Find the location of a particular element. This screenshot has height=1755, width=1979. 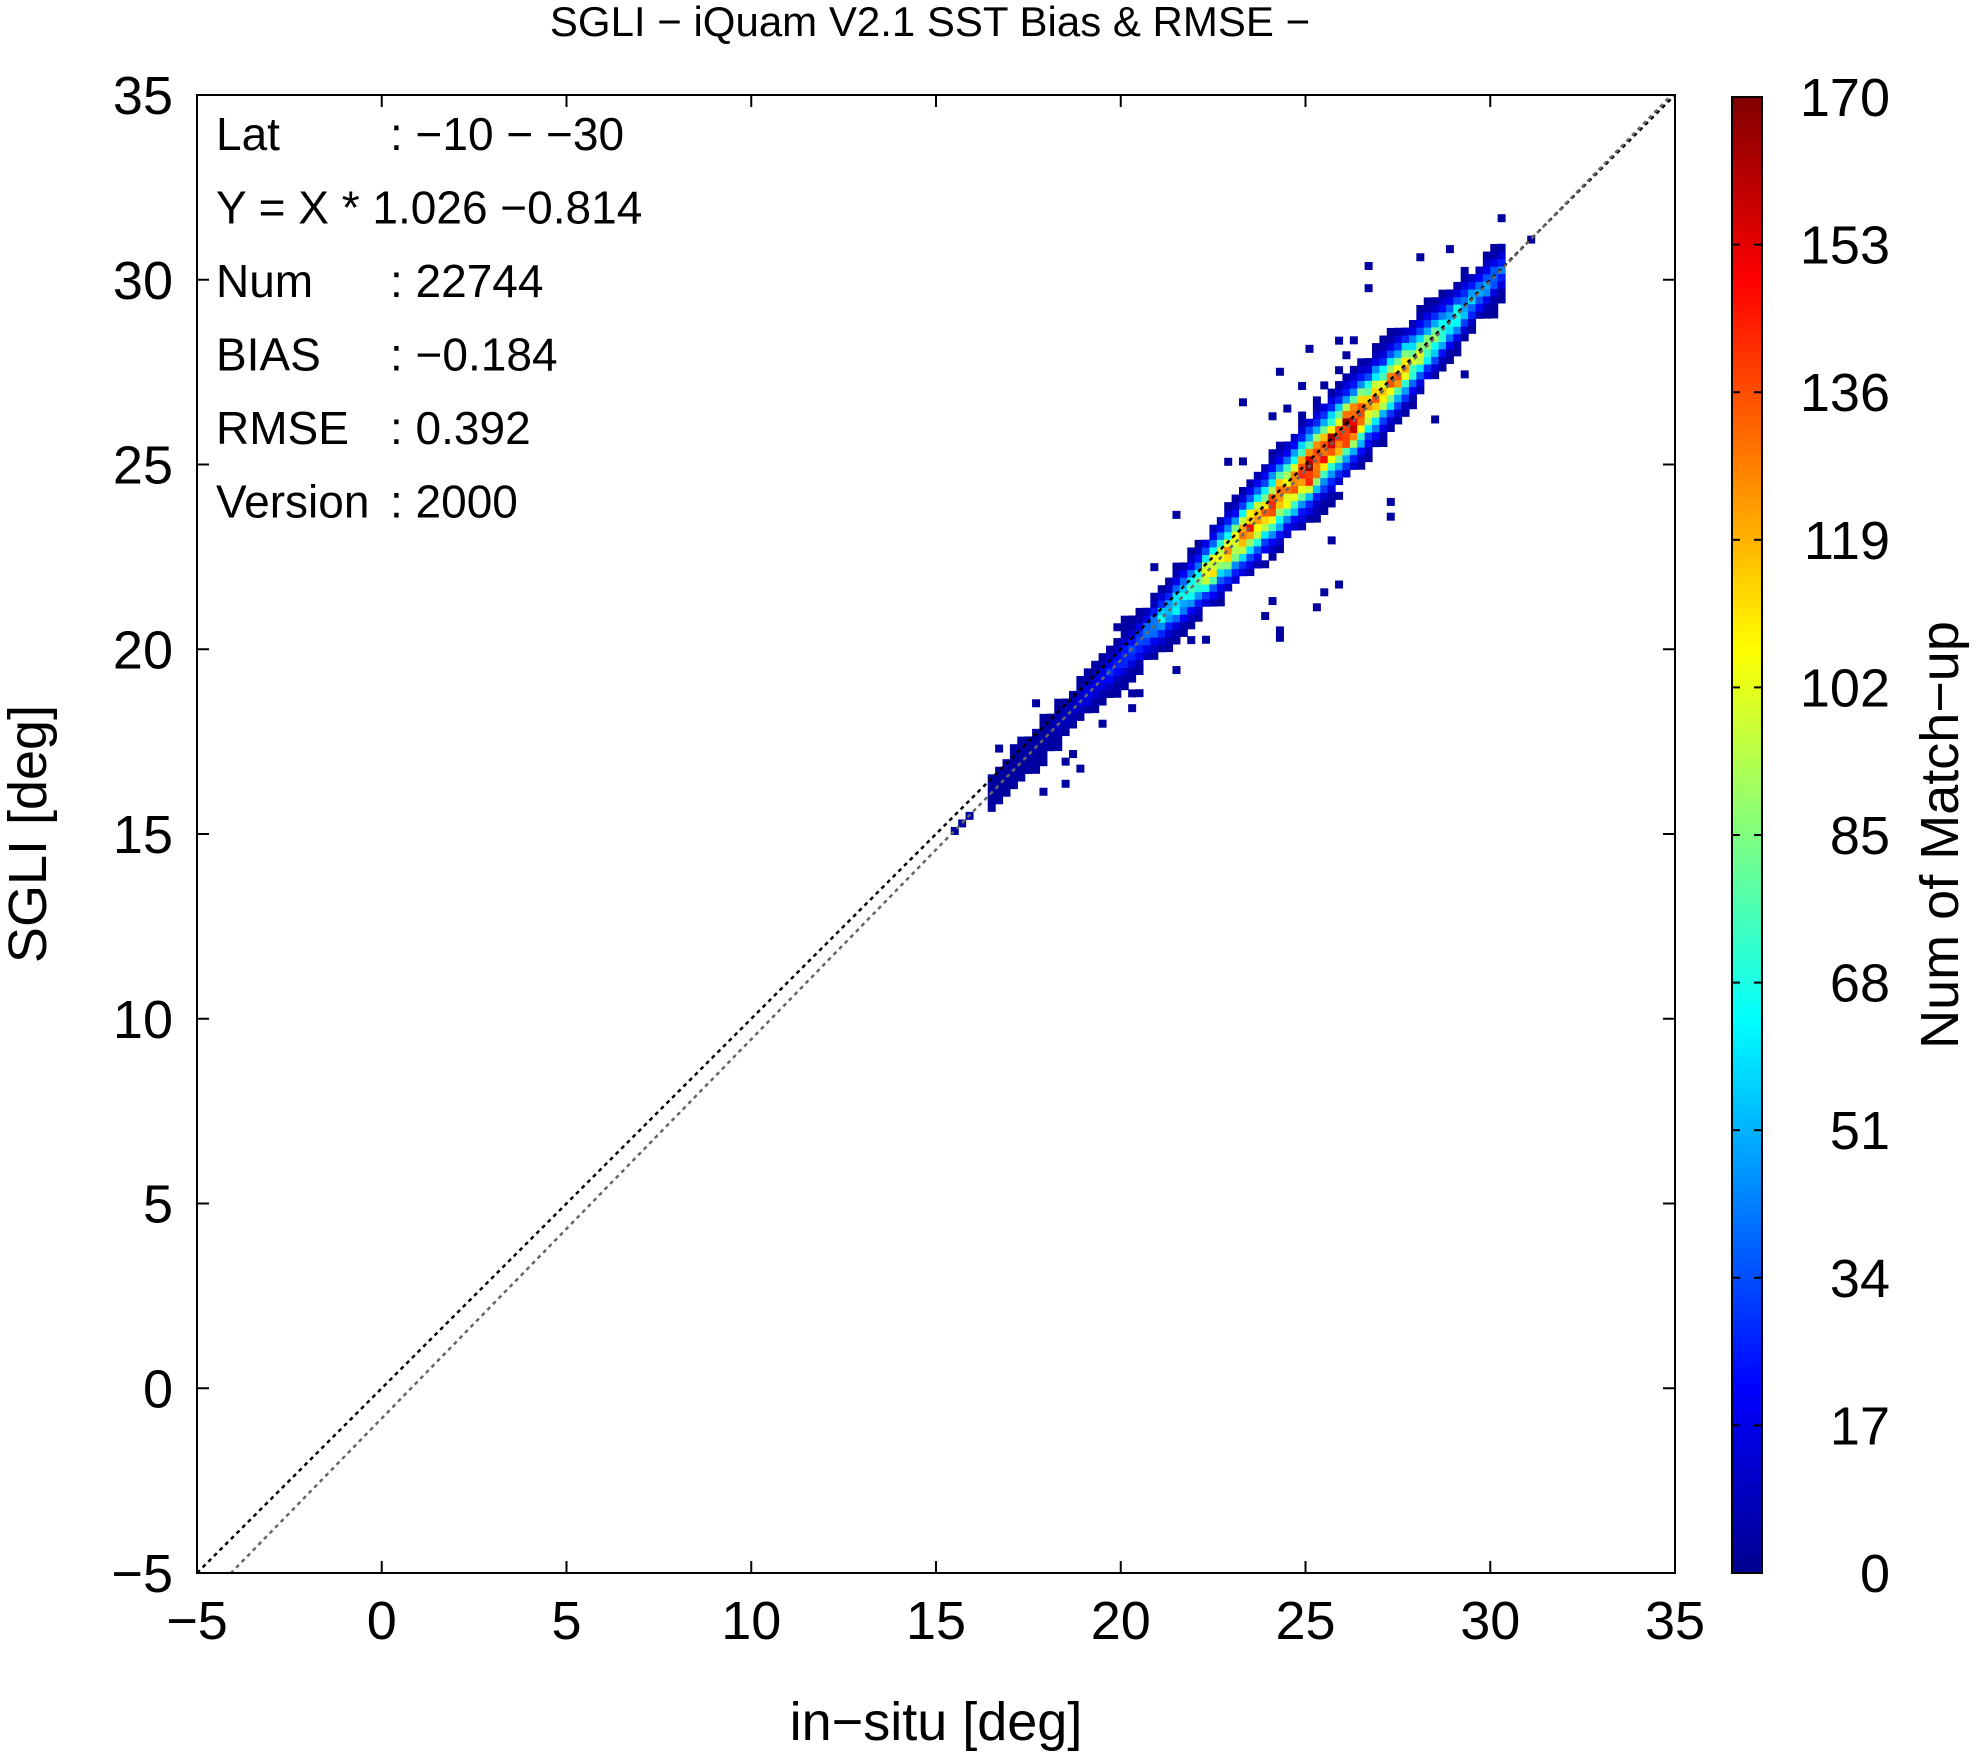

y-tick-label: 20 is located at coordinates (143, 650).